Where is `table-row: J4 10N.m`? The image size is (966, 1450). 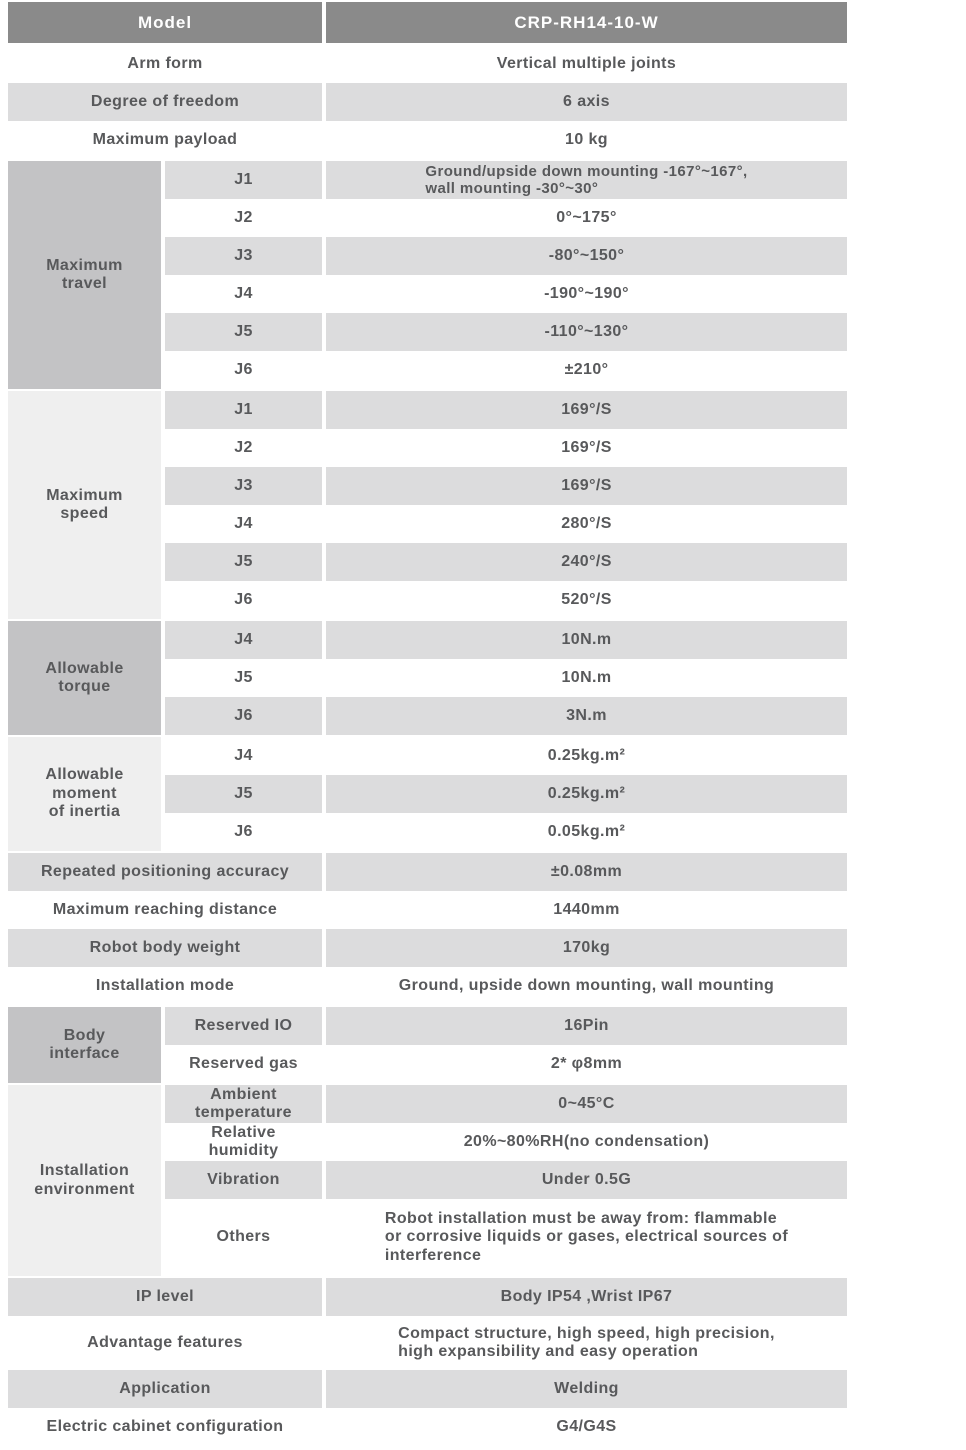
table-row: J4 10N.m is located at coordinates (506, 640).